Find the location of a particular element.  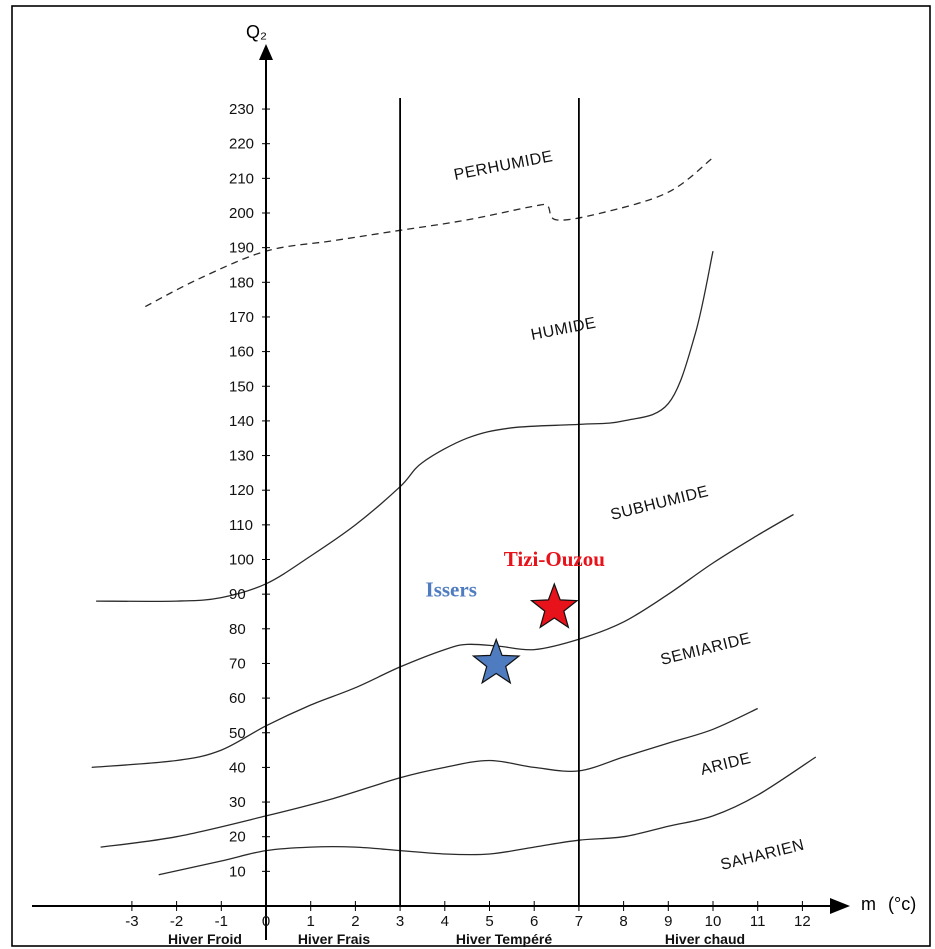

y-axis-title: Q₂ is located at coordinates (256, 32).